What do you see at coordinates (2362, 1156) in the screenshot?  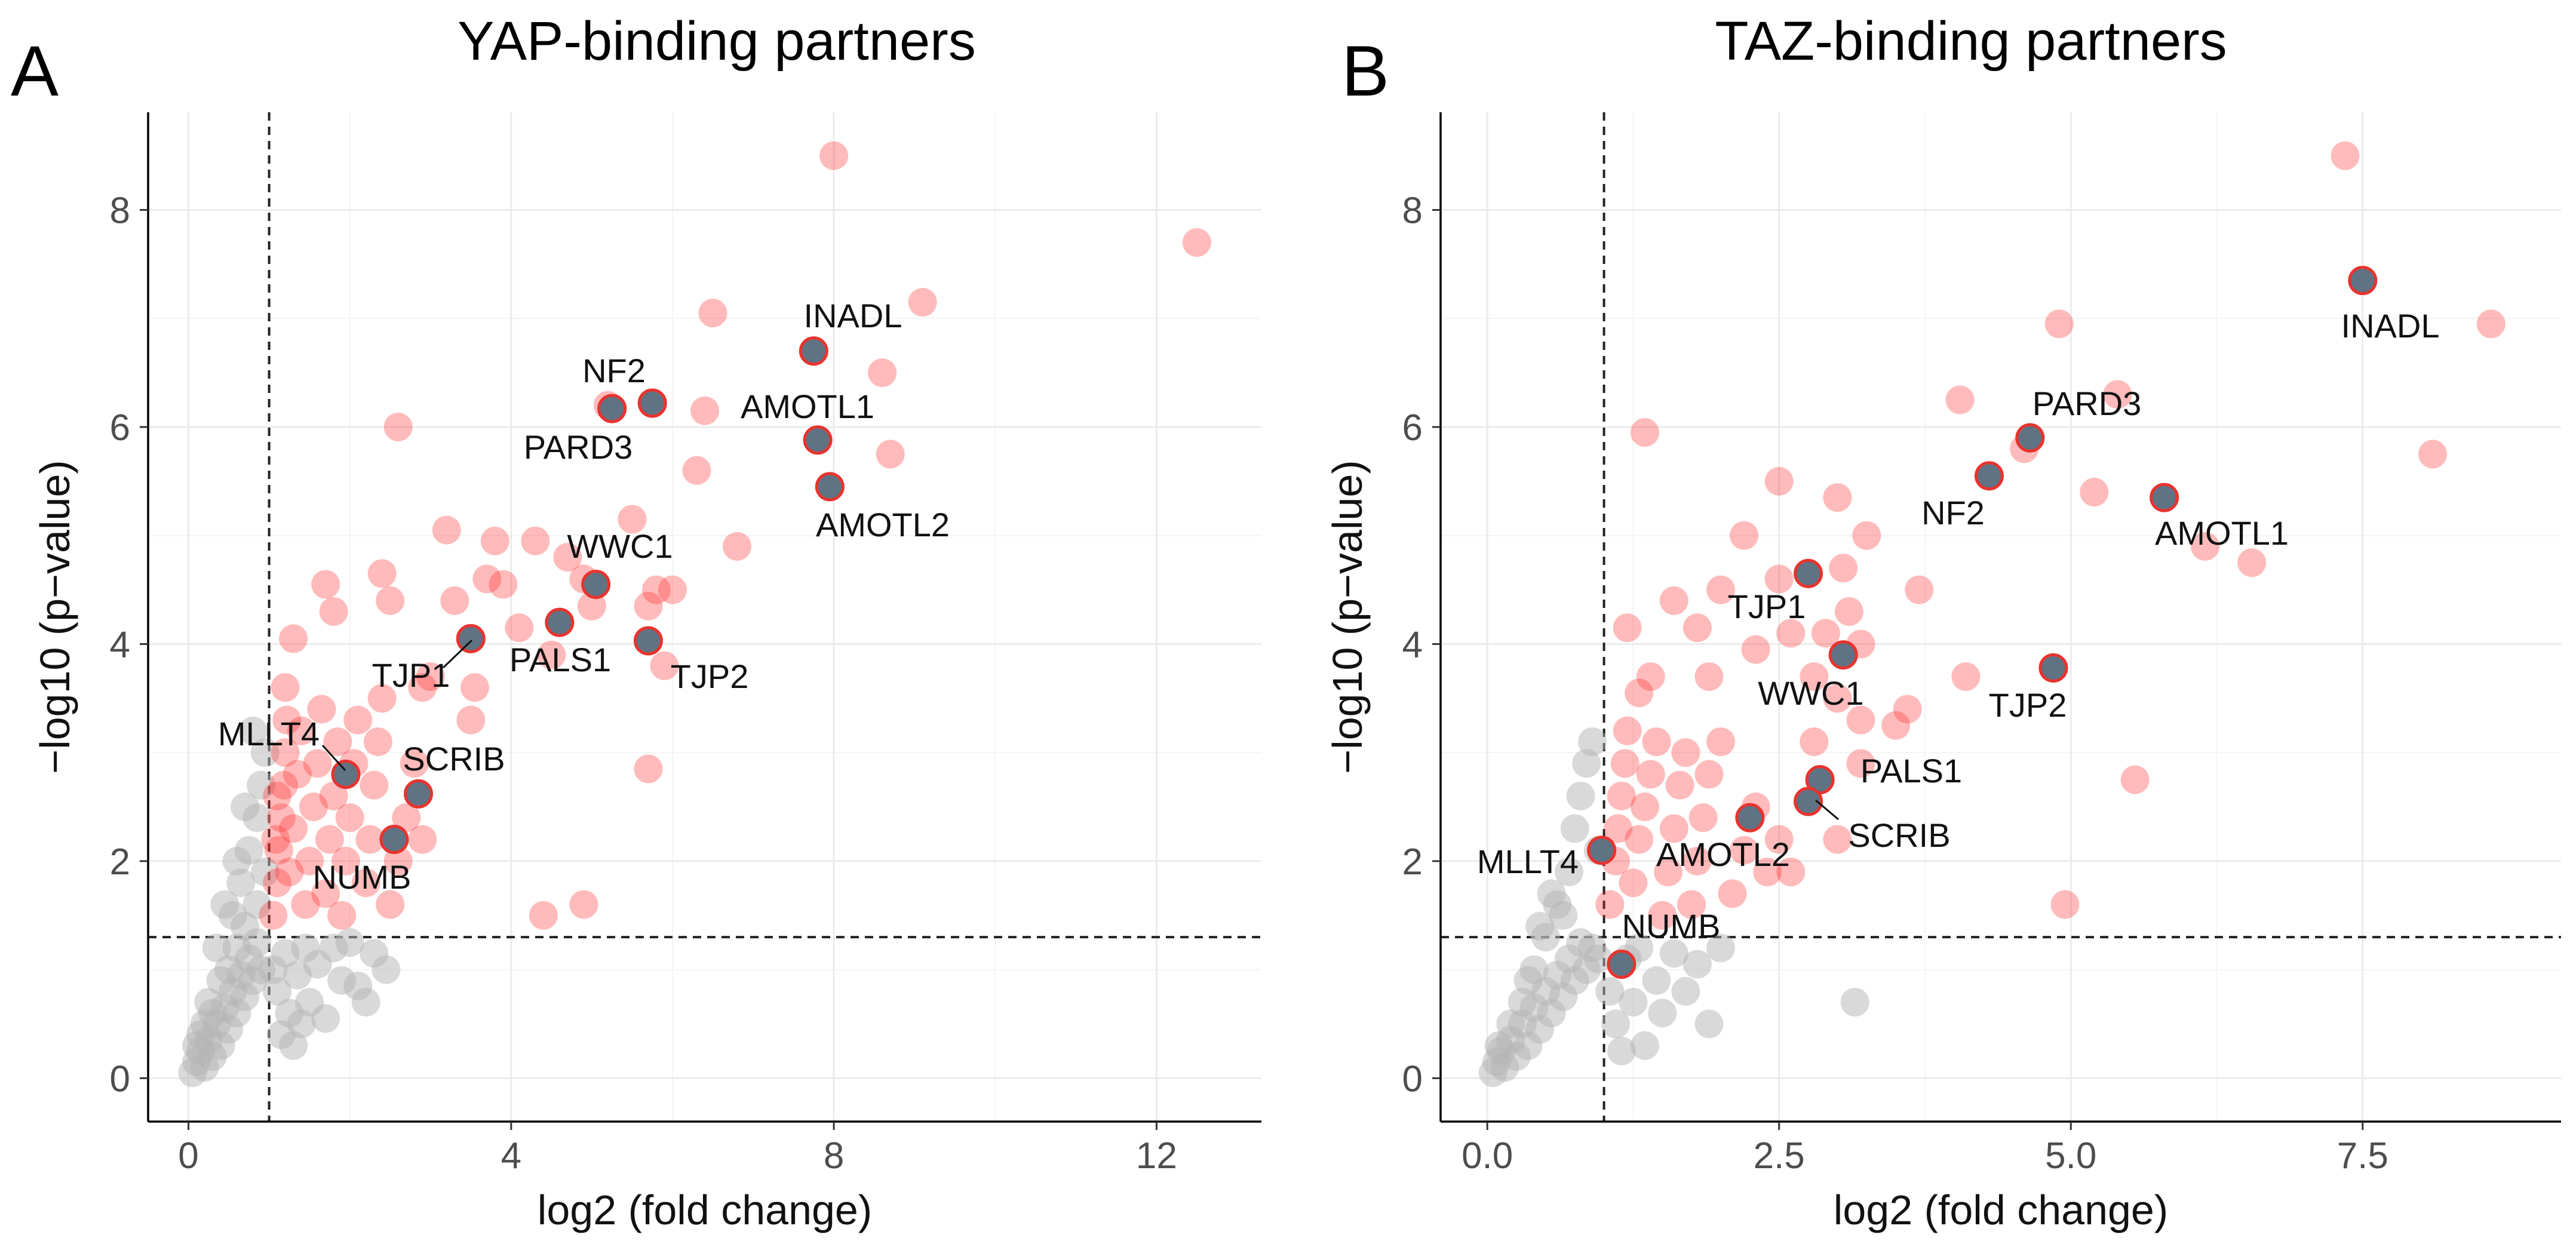 I see `x-tick-label: 7.5` at bounding box center [2362, 1156].